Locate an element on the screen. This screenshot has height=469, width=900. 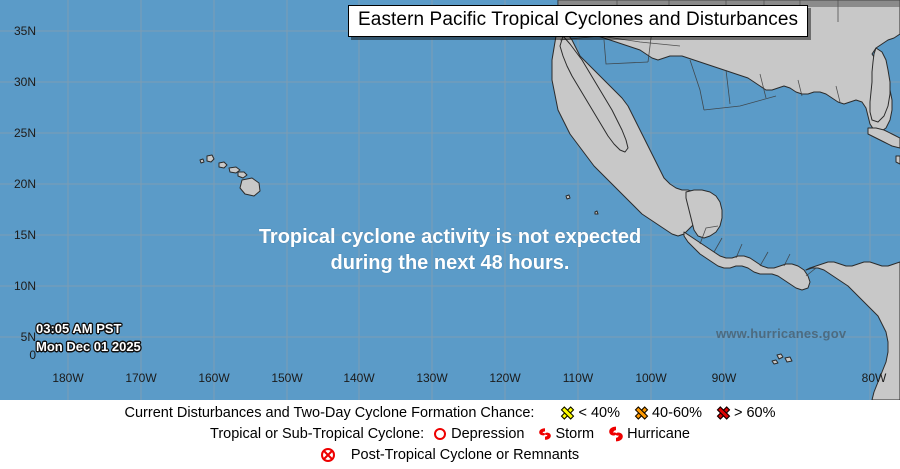
yucatan-peninsula is located at coordinates (704, 214).